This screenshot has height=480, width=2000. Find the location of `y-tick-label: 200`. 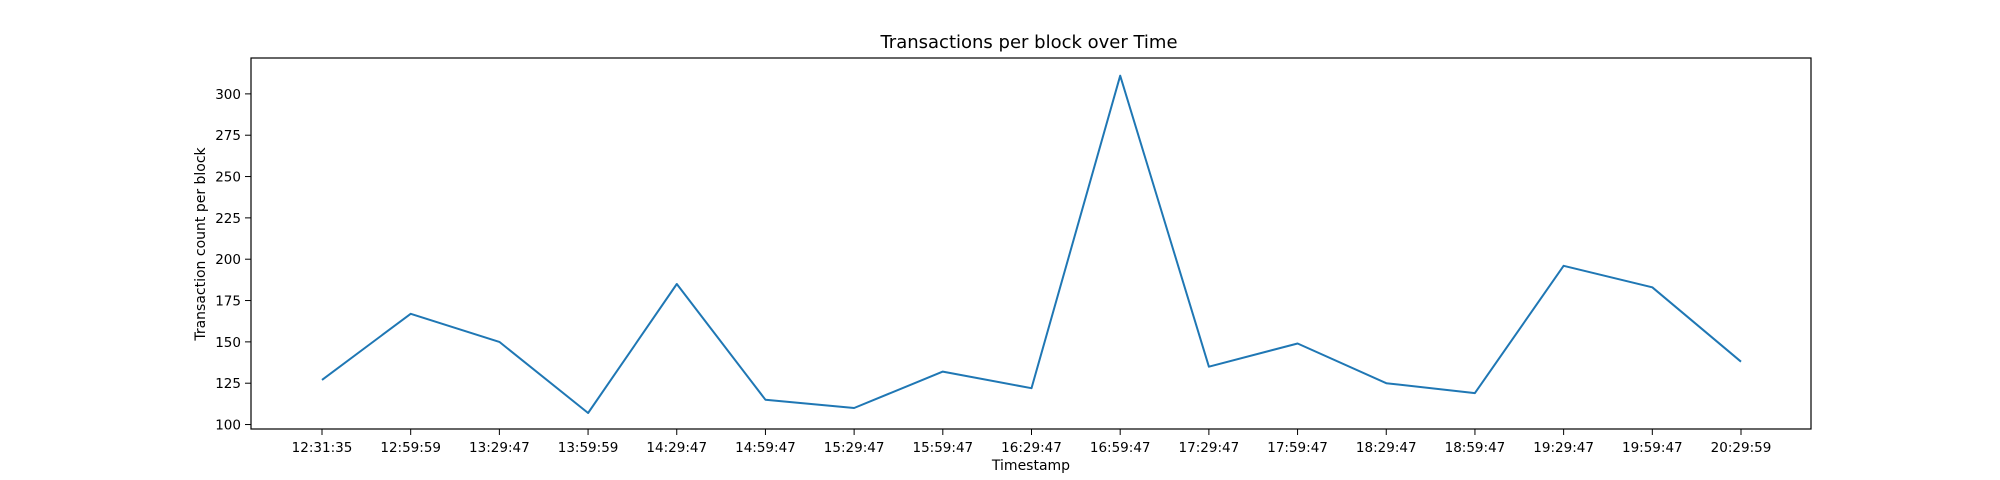

y-tick-label: 200 is located at coordinates (228, 260).